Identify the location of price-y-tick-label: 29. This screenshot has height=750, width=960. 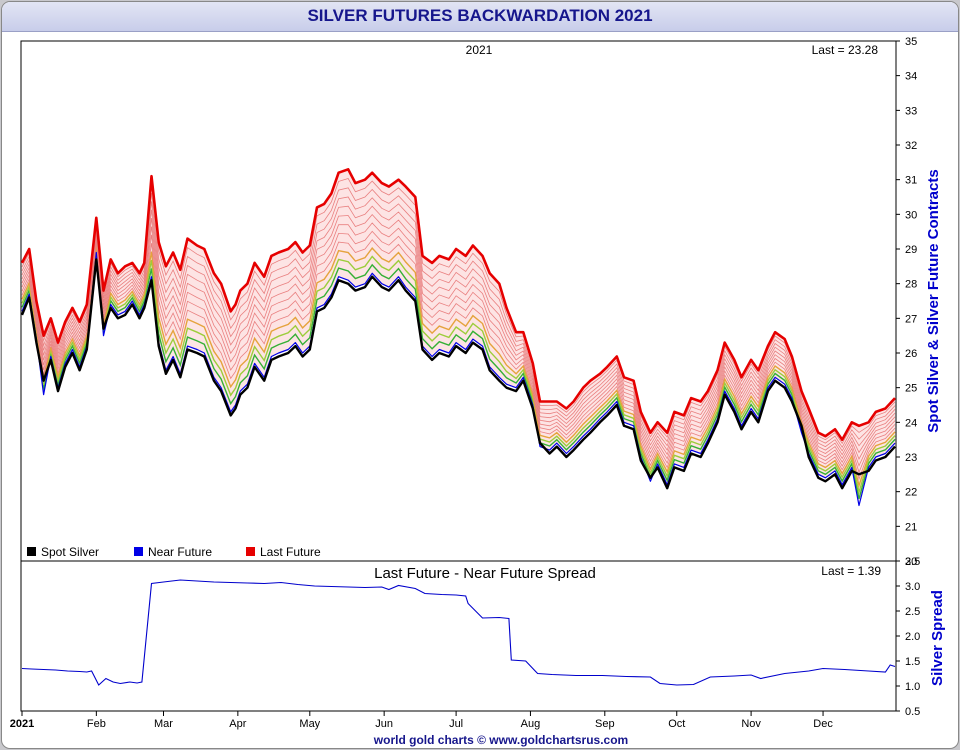
(911, 250).